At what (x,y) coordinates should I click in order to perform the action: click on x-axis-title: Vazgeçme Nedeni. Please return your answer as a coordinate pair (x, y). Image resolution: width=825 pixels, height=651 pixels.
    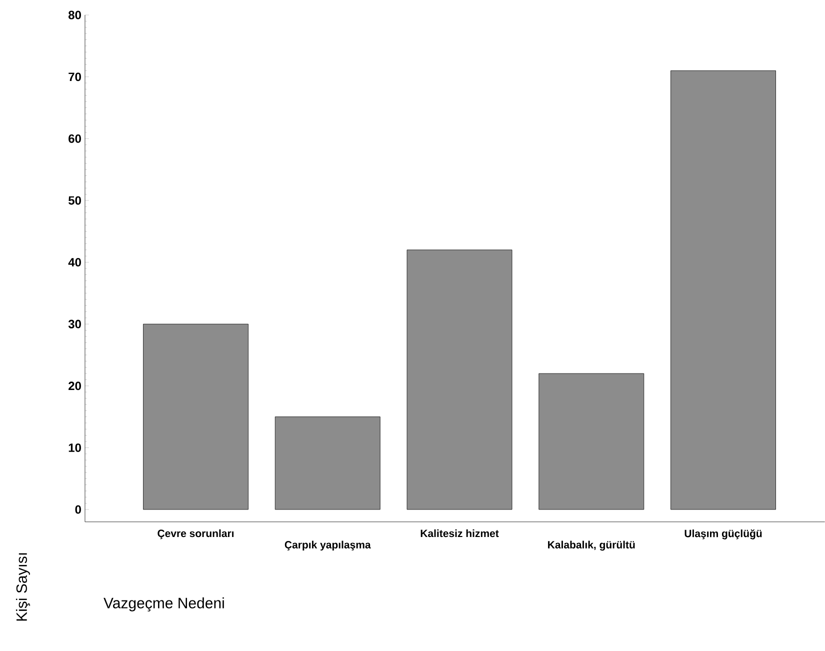
    Looking at the image, I should click on (164, 604).